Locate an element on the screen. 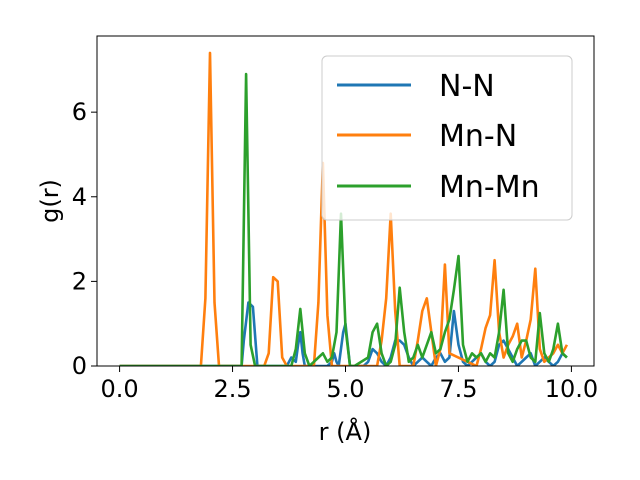 The height and width of the screenshot is (480, 640). x-tick-label: 0.0 is located at coordinates (120, 389).